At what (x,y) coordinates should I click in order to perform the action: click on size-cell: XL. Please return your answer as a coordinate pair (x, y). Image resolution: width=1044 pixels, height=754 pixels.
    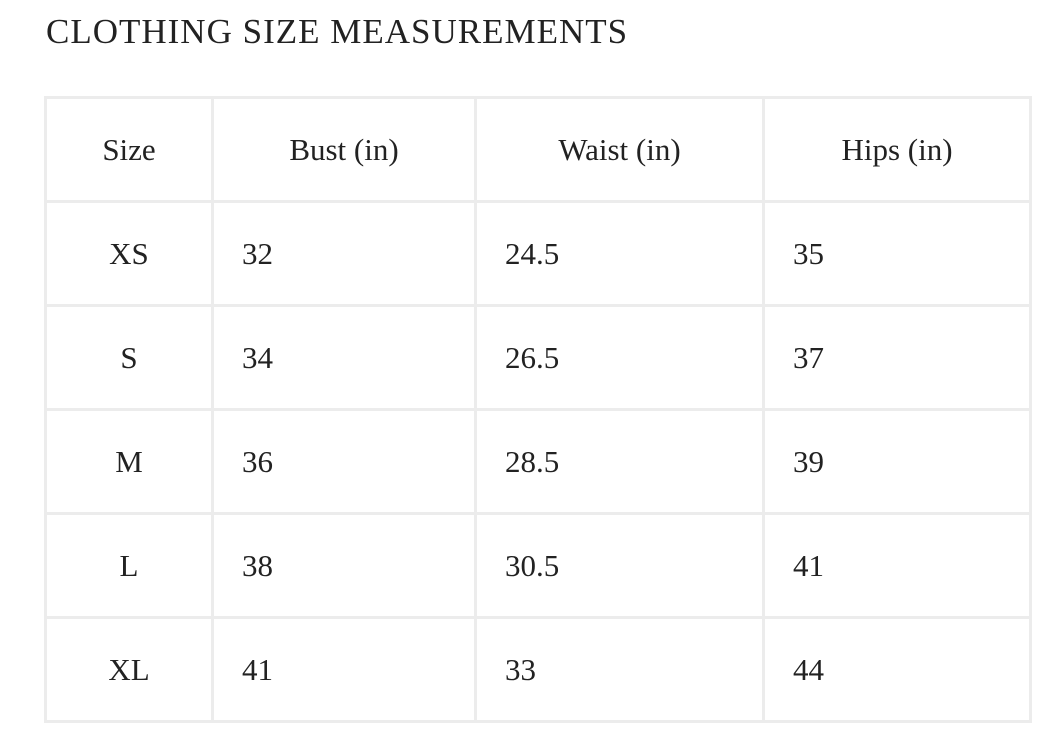
    Looking at the image, I should click on (129, 669).